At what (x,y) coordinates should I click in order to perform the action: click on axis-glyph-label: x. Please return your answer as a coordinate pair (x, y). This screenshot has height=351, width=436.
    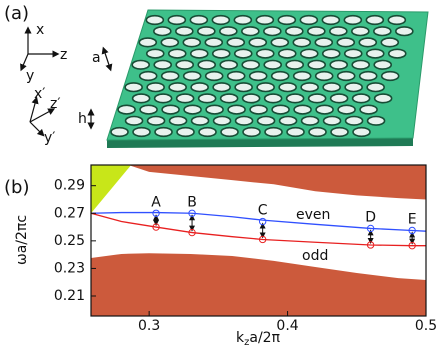
    Looking at the image, I should click on (40, 30).